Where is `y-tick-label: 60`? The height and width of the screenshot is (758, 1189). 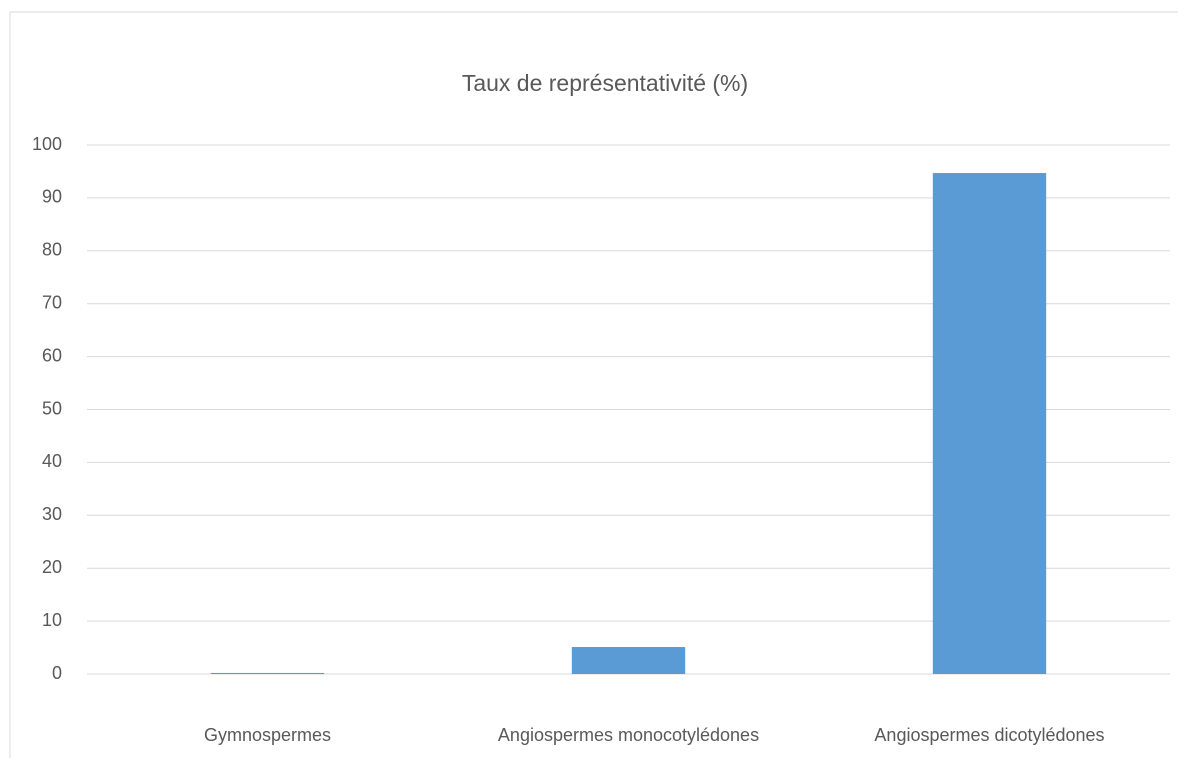 y-tick-label: 60 is located at coordinates (52, 355).